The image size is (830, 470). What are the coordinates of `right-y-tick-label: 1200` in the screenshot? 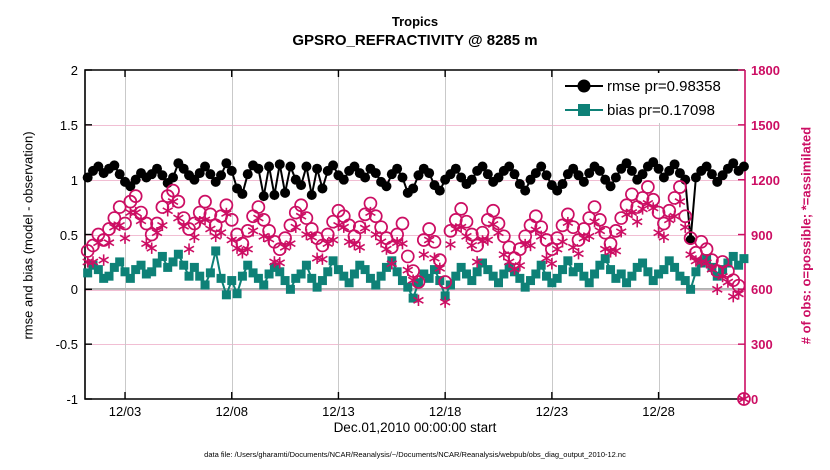 It's located at (765, 180).